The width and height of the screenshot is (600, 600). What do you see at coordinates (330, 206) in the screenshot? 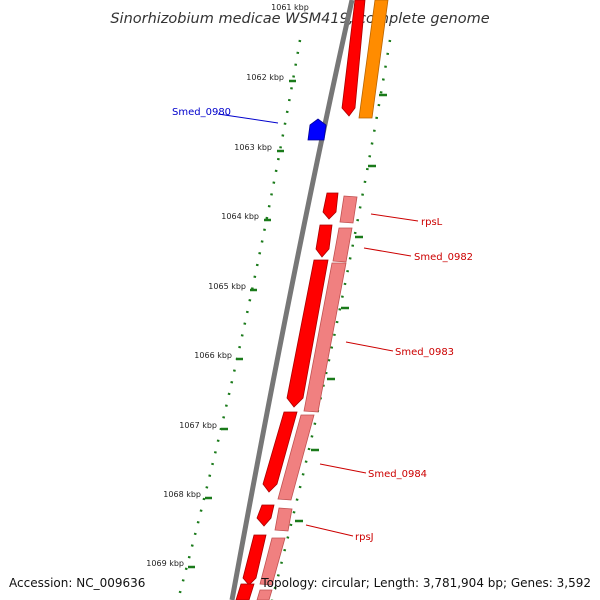
I see `rpsl-cds` at bounding box center [330, 206].